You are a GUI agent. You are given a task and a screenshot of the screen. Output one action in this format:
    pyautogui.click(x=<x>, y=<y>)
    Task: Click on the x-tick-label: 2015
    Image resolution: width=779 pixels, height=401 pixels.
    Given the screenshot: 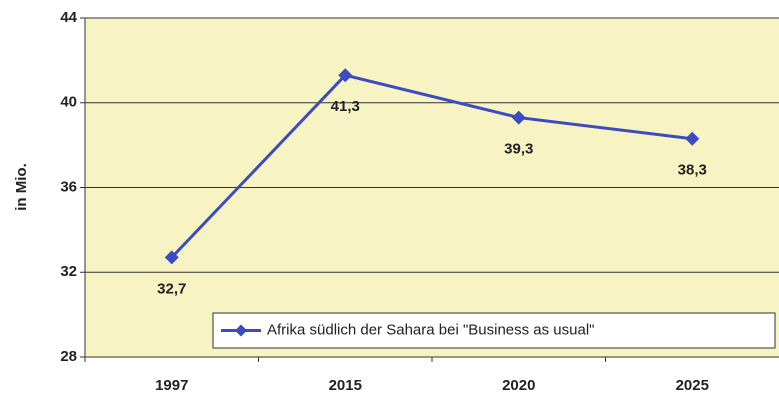 What is the action you would take?
    pyautogui.click(x=345, y=385)
    